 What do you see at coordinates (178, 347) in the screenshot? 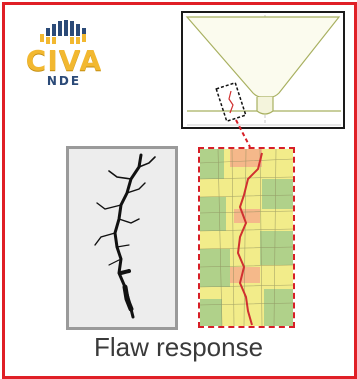
I see `caption: Flaw response` at bounding box center [178, 347].